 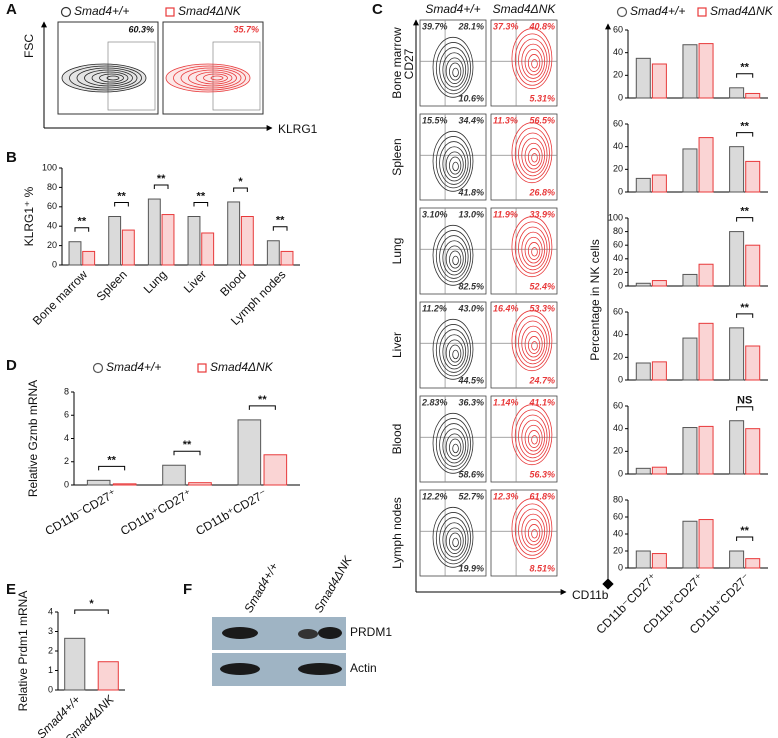 I want to click on y-axis-label: Relative Prdm1 mRNA, so click(x=23, y=651).